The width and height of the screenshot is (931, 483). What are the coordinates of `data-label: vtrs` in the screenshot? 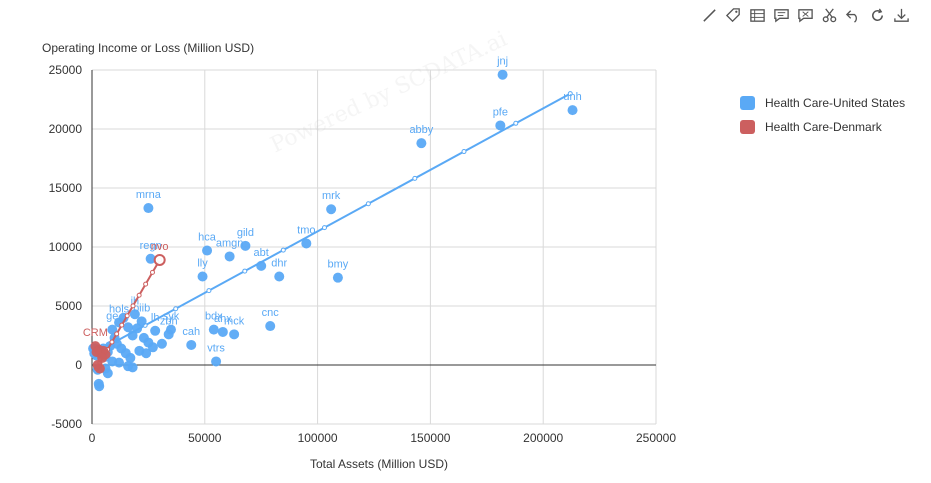 It's located at (216, 348).